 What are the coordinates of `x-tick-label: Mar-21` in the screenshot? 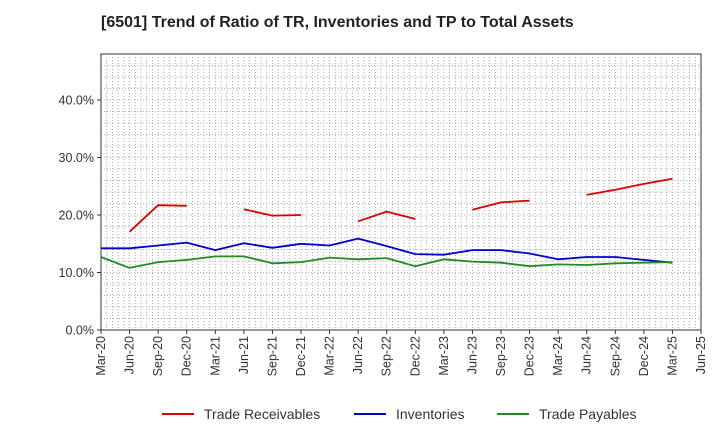 It's located at (215, 356).